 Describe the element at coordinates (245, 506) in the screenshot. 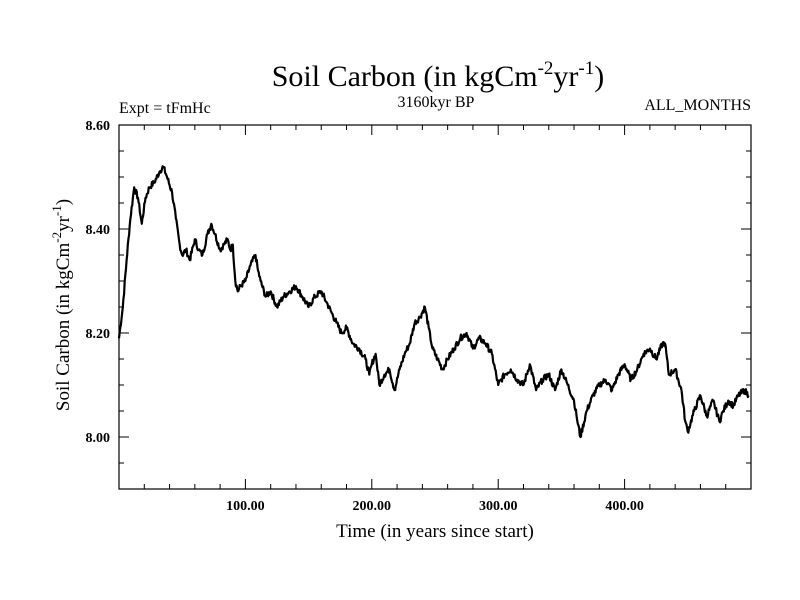

I see `x-tick-label: 100.00` at that location.